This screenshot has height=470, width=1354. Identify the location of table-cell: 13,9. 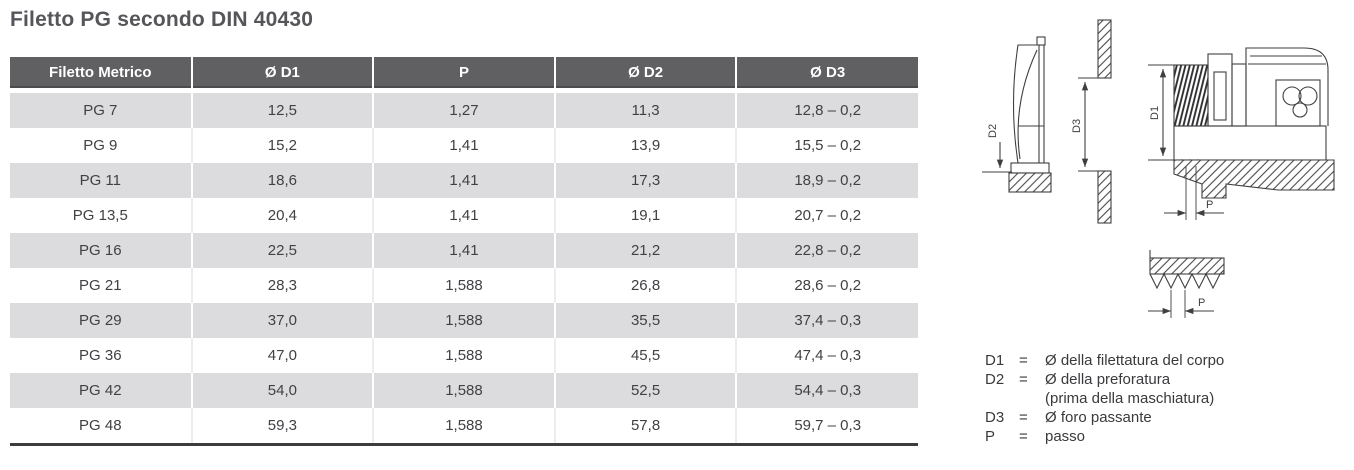
(645, 145).